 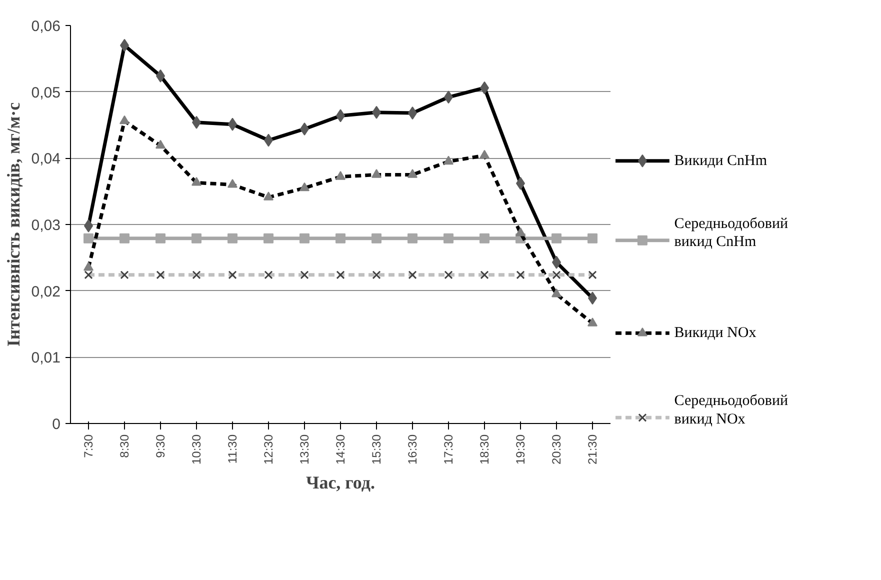 What do you see at coordinates (233, 449) in the screenshot?
I see `x-tick-label: 11:30` at bounding box center [233, 449].